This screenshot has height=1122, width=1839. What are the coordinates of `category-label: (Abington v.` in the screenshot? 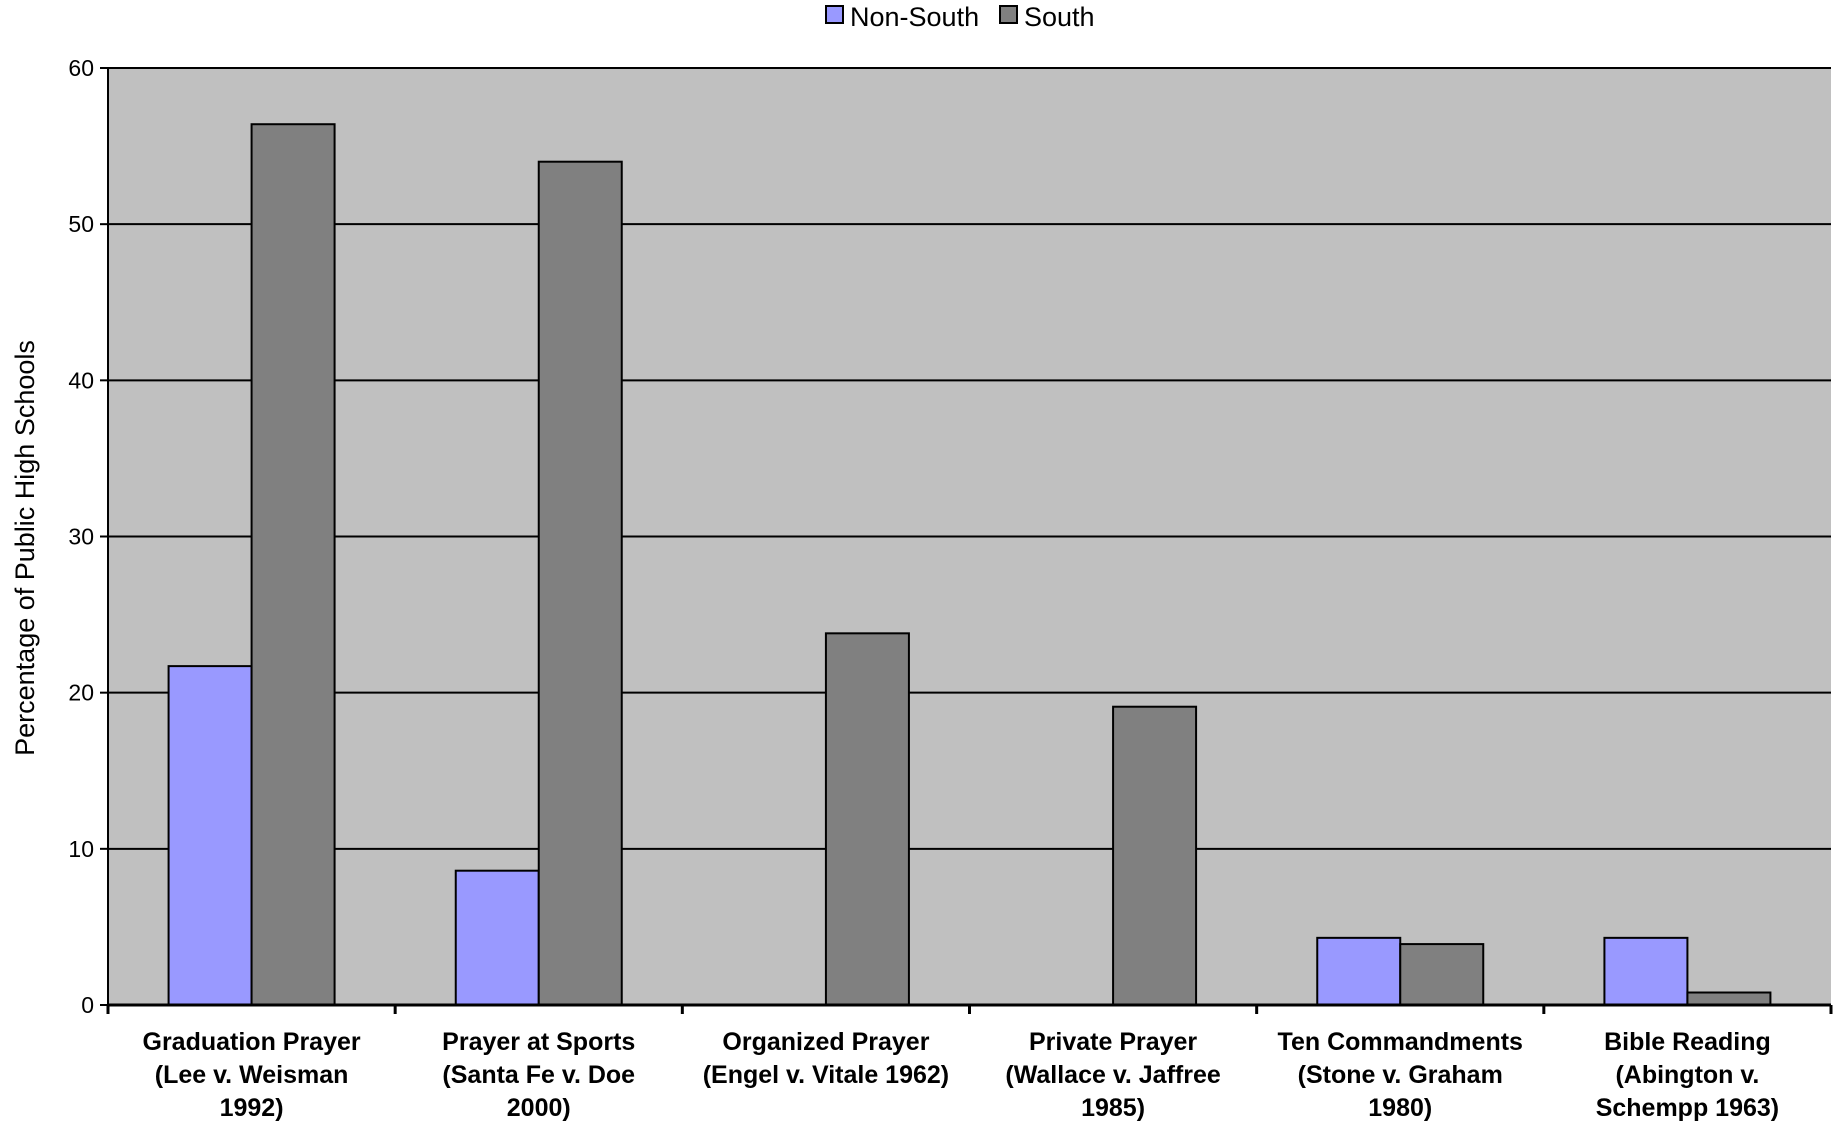 It's located at (1687, 1075).